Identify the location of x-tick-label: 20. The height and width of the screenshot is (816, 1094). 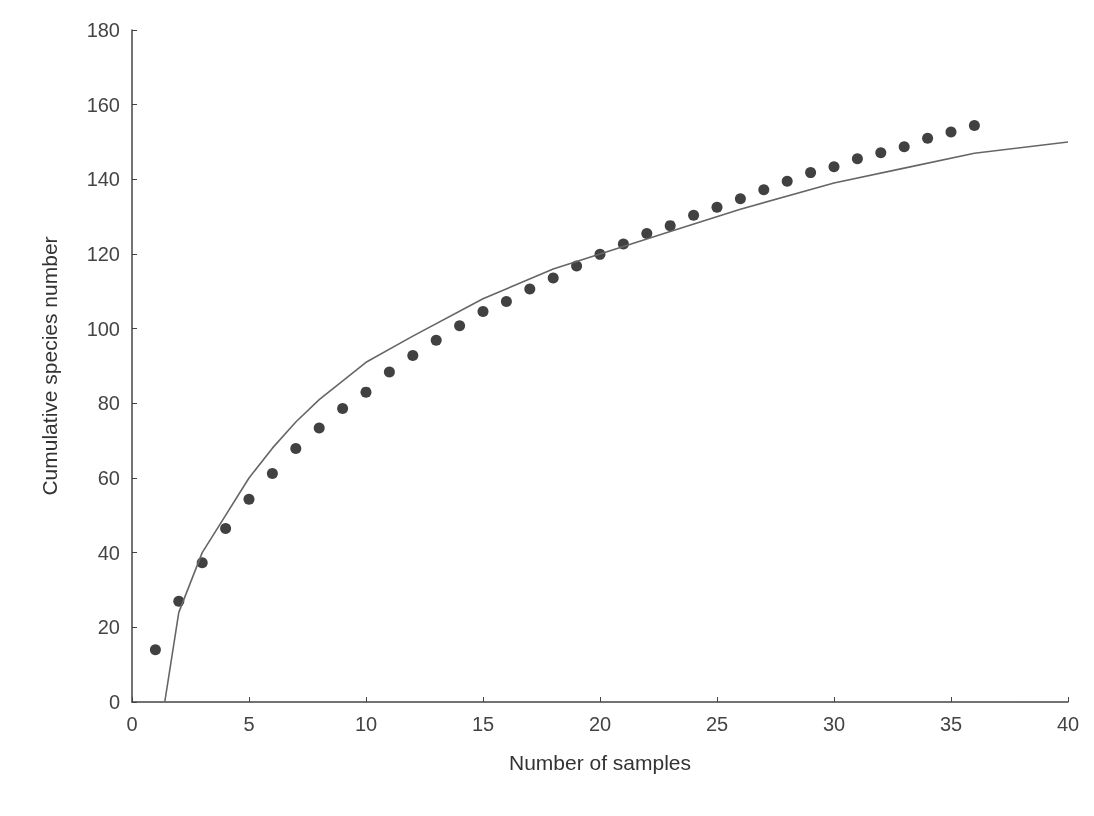
(600, 724).